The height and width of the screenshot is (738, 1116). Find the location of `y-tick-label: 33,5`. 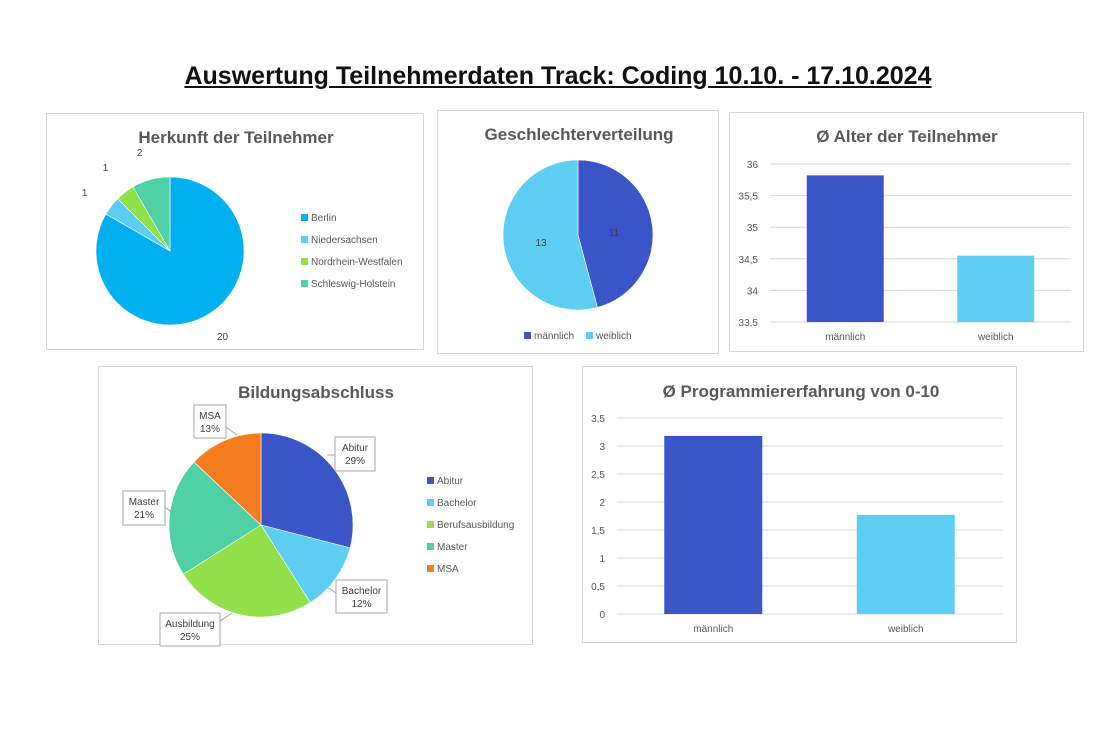

y-tick-label: 33,5 is located at coordinates (749, 323).